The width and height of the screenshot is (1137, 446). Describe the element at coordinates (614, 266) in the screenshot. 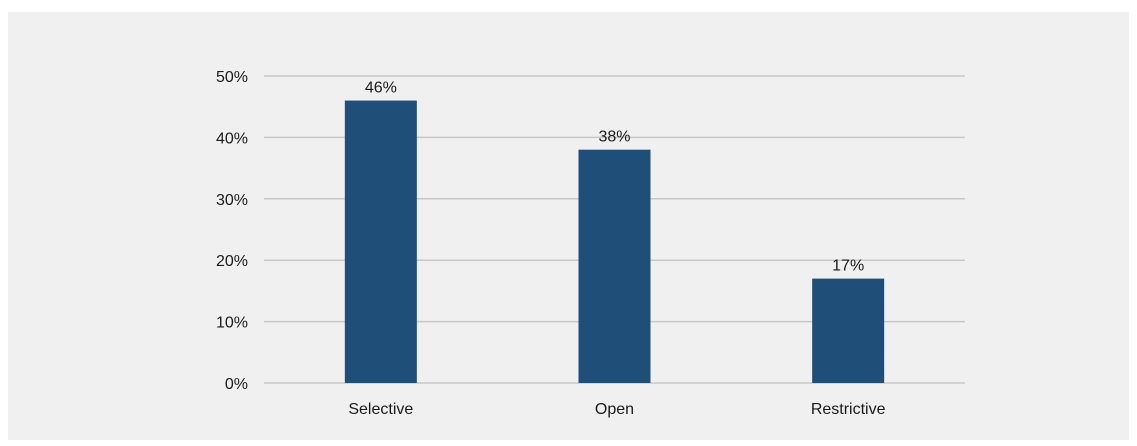

I see `bar-open` at that location.